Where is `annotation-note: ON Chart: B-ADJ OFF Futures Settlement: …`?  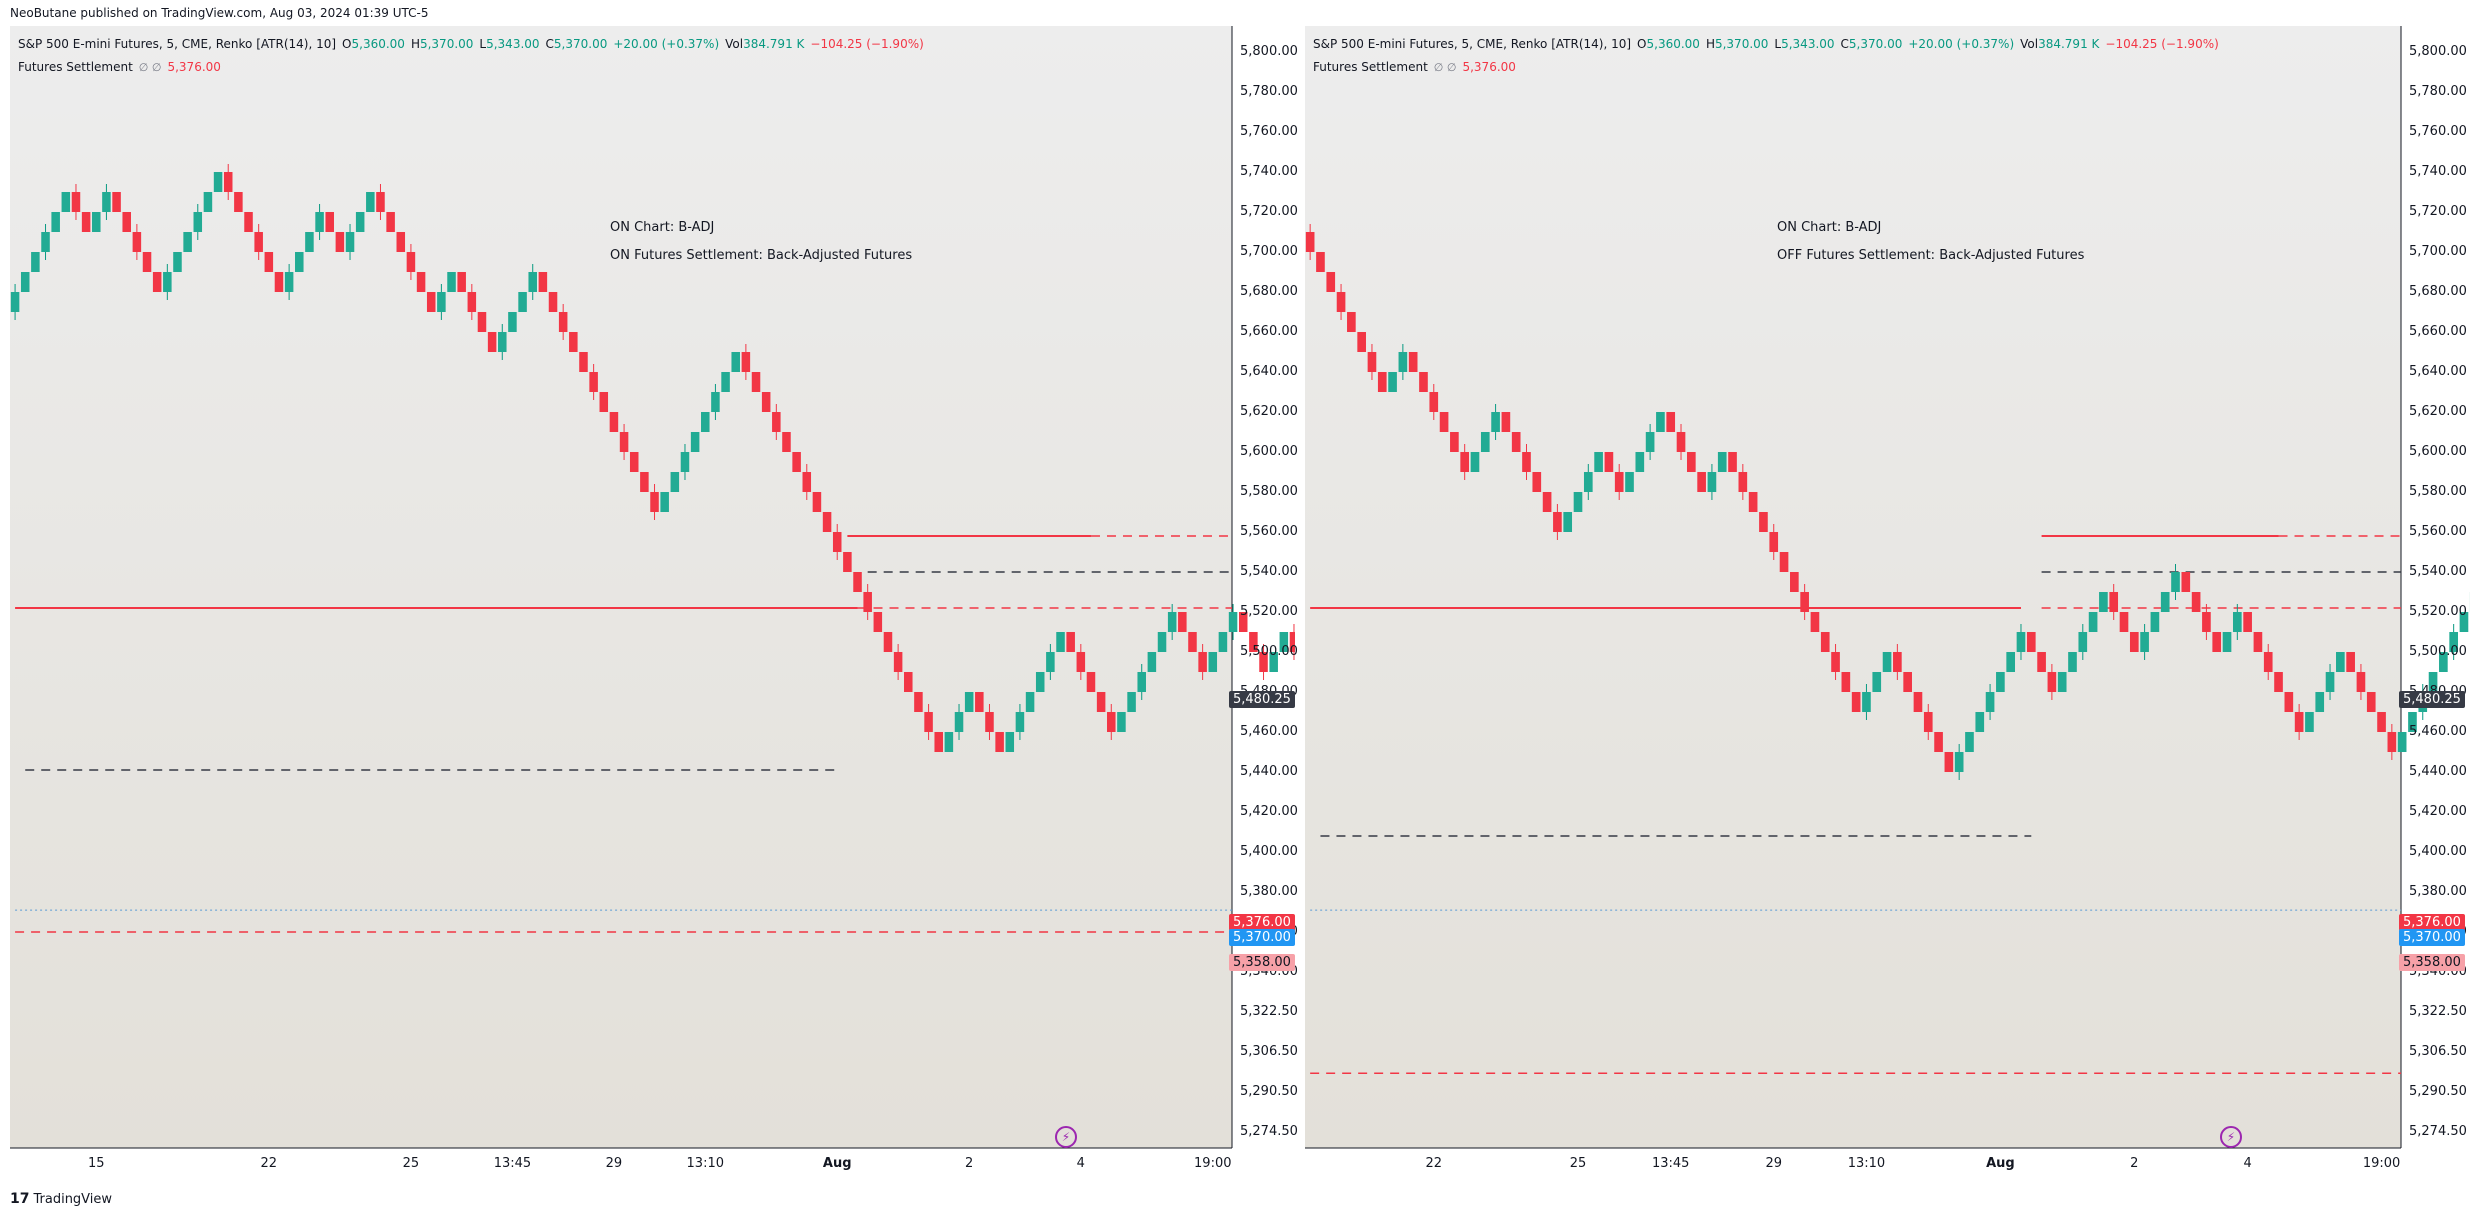
annotation-note: ON Chart: B-ADJ OFF Futures Settlement: … is located at coordinates (1930, 242).